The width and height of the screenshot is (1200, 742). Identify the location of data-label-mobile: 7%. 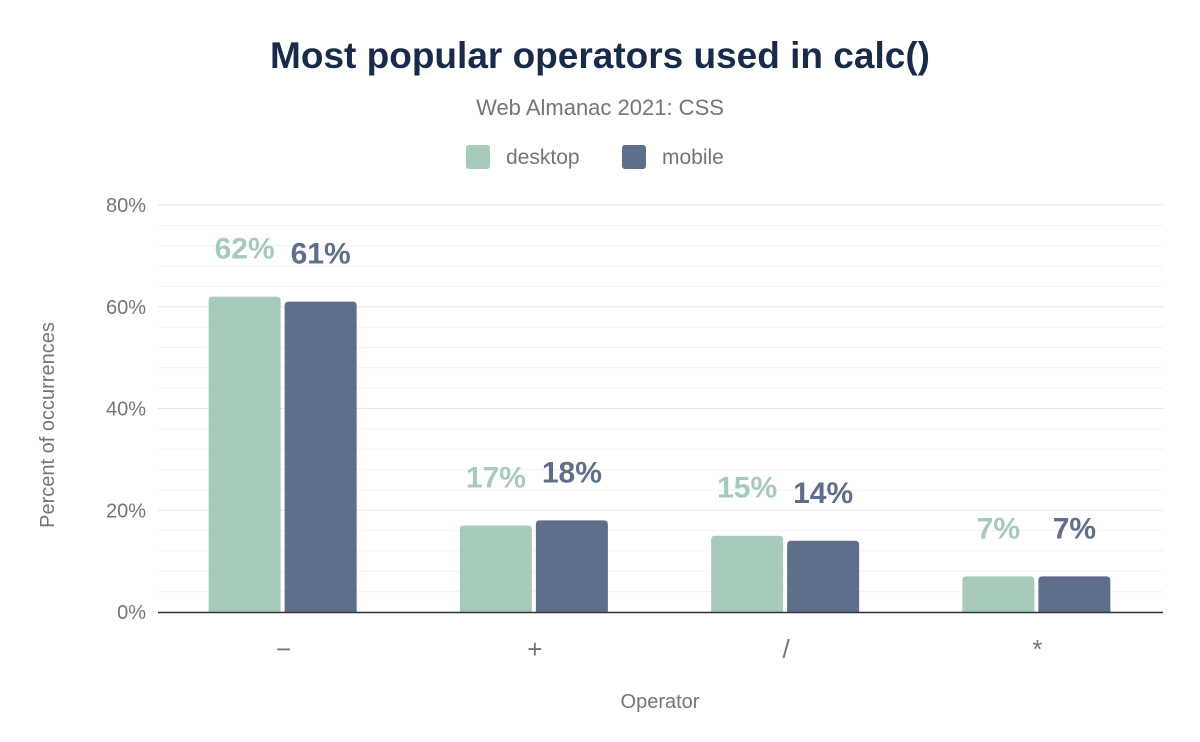
(1074, 528).